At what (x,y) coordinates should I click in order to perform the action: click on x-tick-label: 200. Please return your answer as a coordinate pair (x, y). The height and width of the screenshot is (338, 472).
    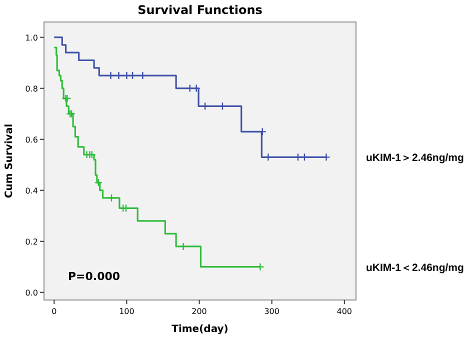
    Looking at the image, I should click on (199, 311).